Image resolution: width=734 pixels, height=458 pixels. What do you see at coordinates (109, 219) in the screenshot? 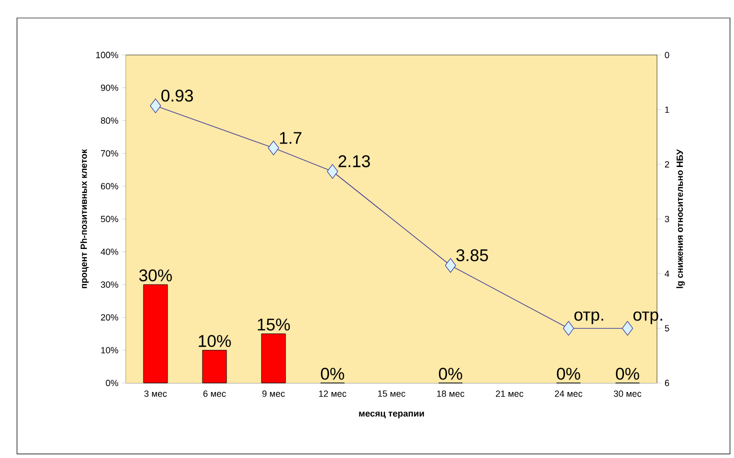
I see `y-tick-label: 50%` at bounding box center [109, 219].